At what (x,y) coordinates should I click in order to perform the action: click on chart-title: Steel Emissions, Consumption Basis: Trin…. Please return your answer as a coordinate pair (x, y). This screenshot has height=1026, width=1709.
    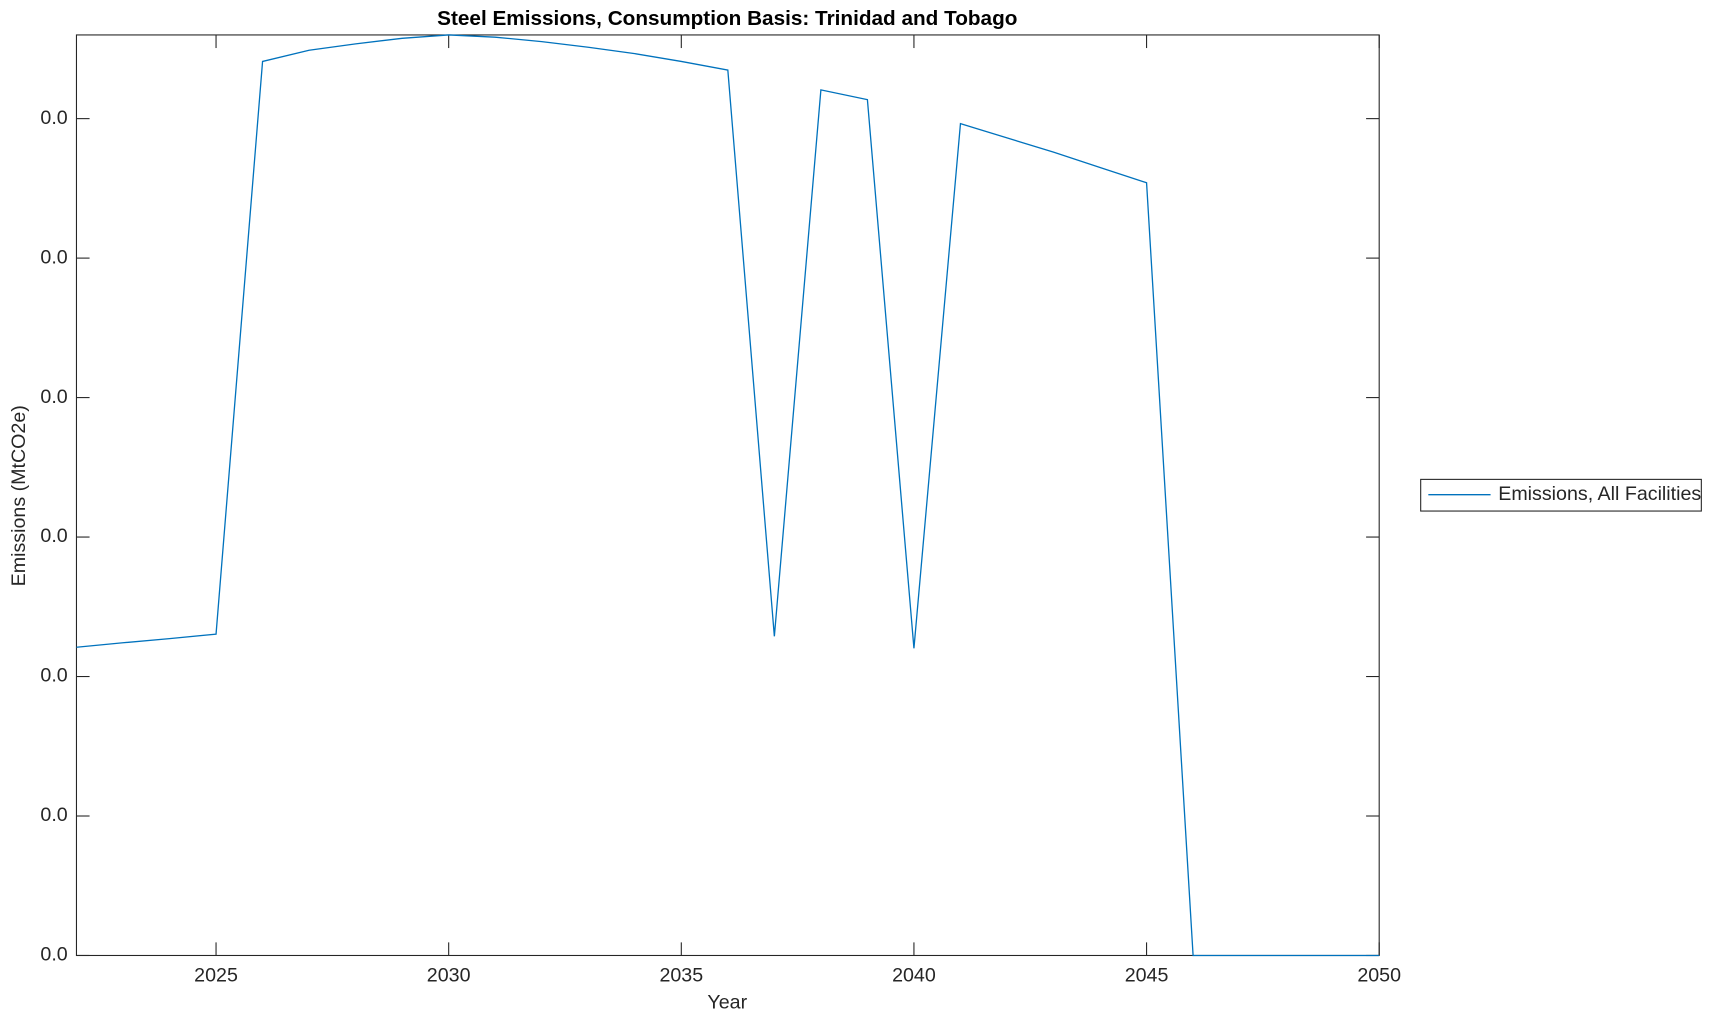
    Looking at the image, I should click on (727, 18).